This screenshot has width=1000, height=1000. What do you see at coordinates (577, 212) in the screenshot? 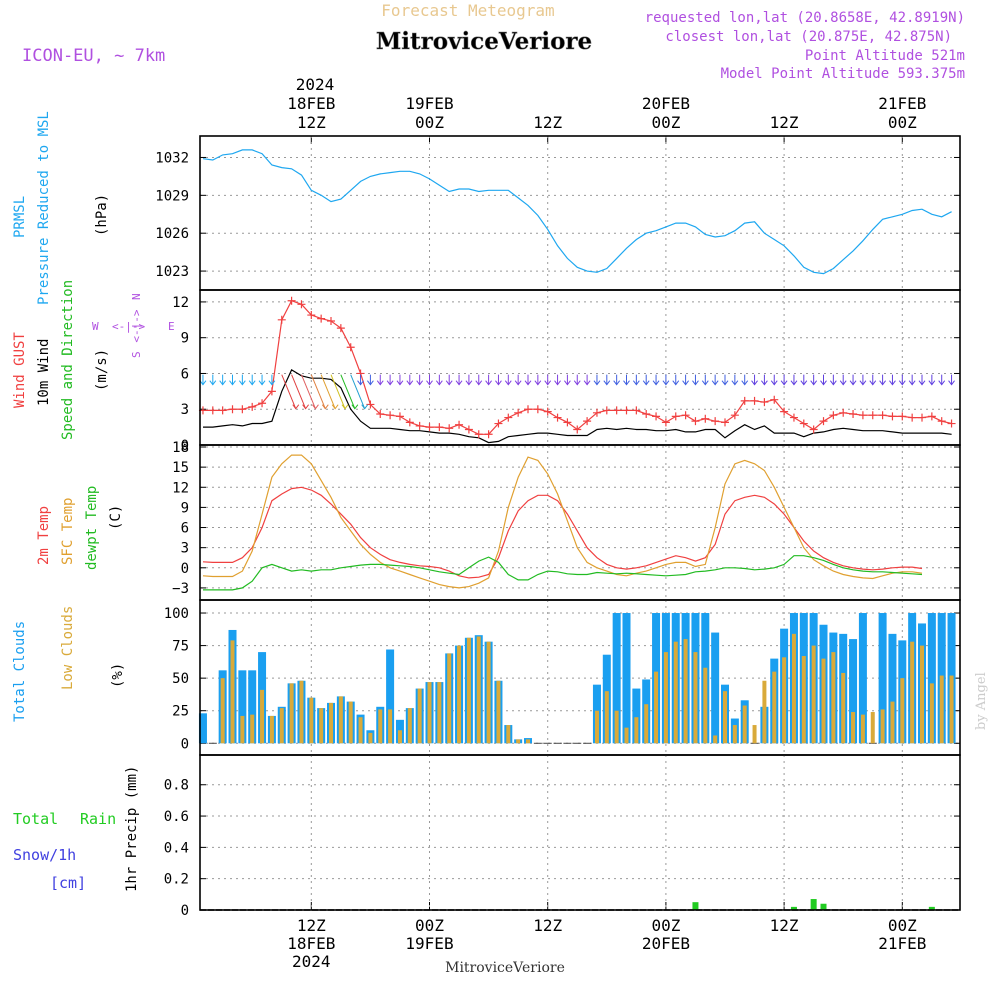
I see `pressure-line` at bounding box center [577, 212].